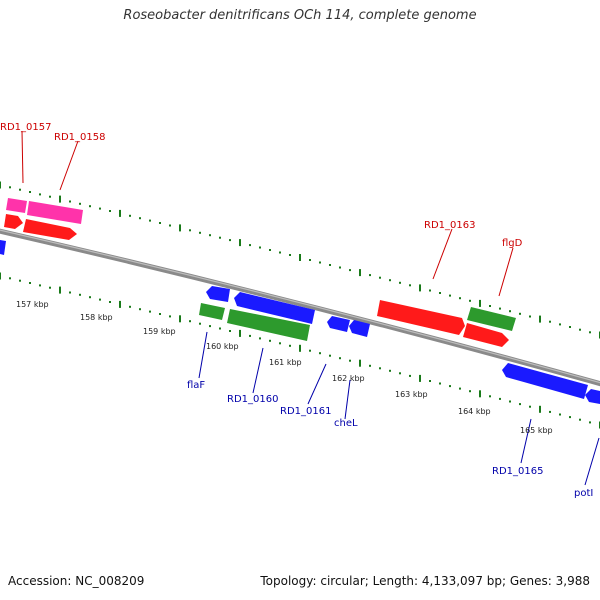 The image size is (600, 600). I want to click on gene-label-RD1_0160: RD1_0160, so click(252, 399).